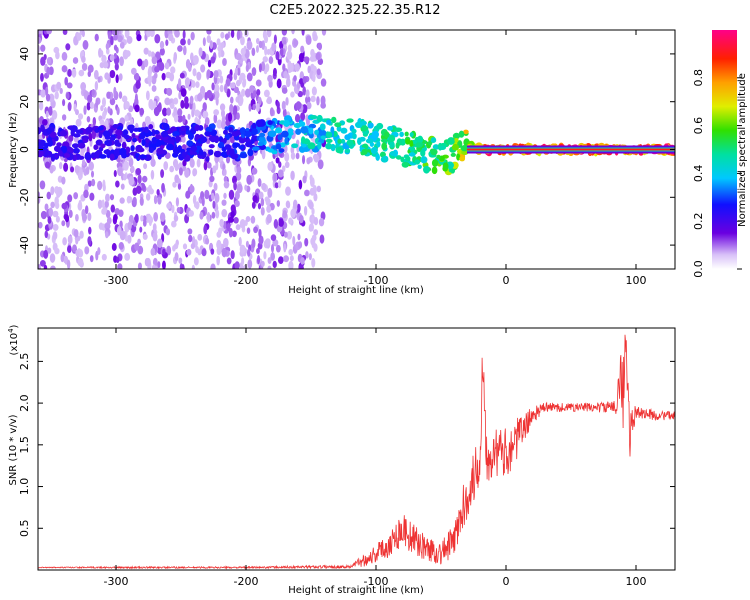  Describe the element at coordinates (698, 78) in the screenshot. I see `colorbar-tick-label: 0.8` at that location.